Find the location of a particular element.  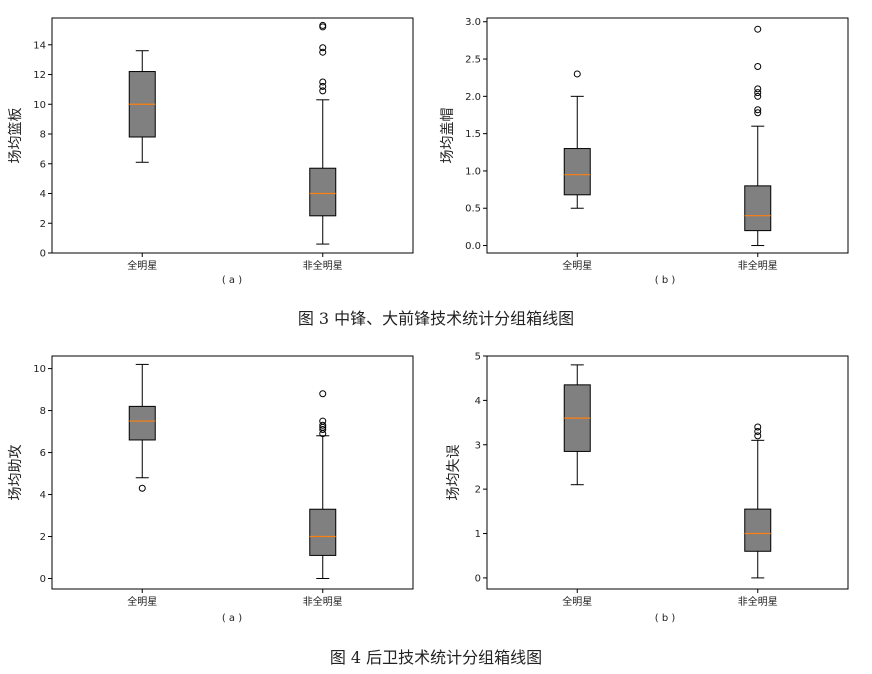

figure-4-caption: 图 4 后卫技术统计分组箱线图 is located at coordinates (436, 657).